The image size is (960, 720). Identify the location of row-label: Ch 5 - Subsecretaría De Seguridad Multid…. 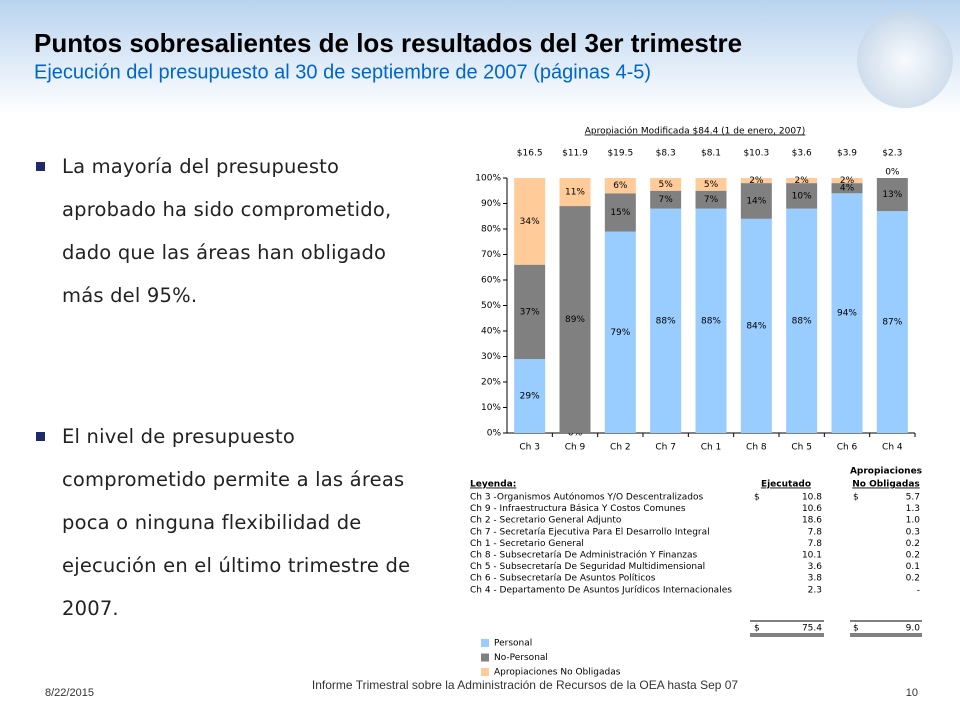
(587, 567).